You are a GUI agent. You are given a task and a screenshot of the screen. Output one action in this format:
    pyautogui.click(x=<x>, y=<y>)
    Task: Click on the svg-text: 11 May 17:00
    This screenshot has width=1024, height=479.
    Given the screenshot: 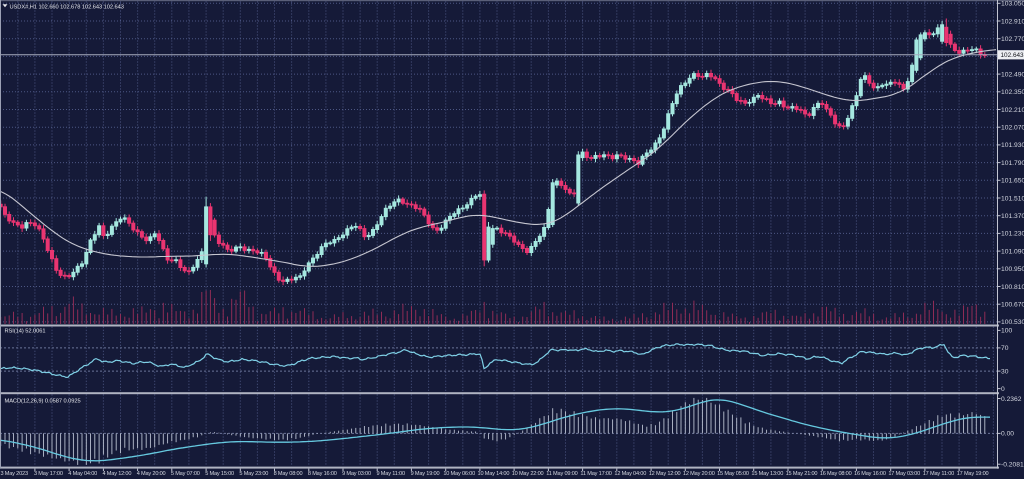 What is the action you would take?
    pyautogui.click(x=595, y=474)
    